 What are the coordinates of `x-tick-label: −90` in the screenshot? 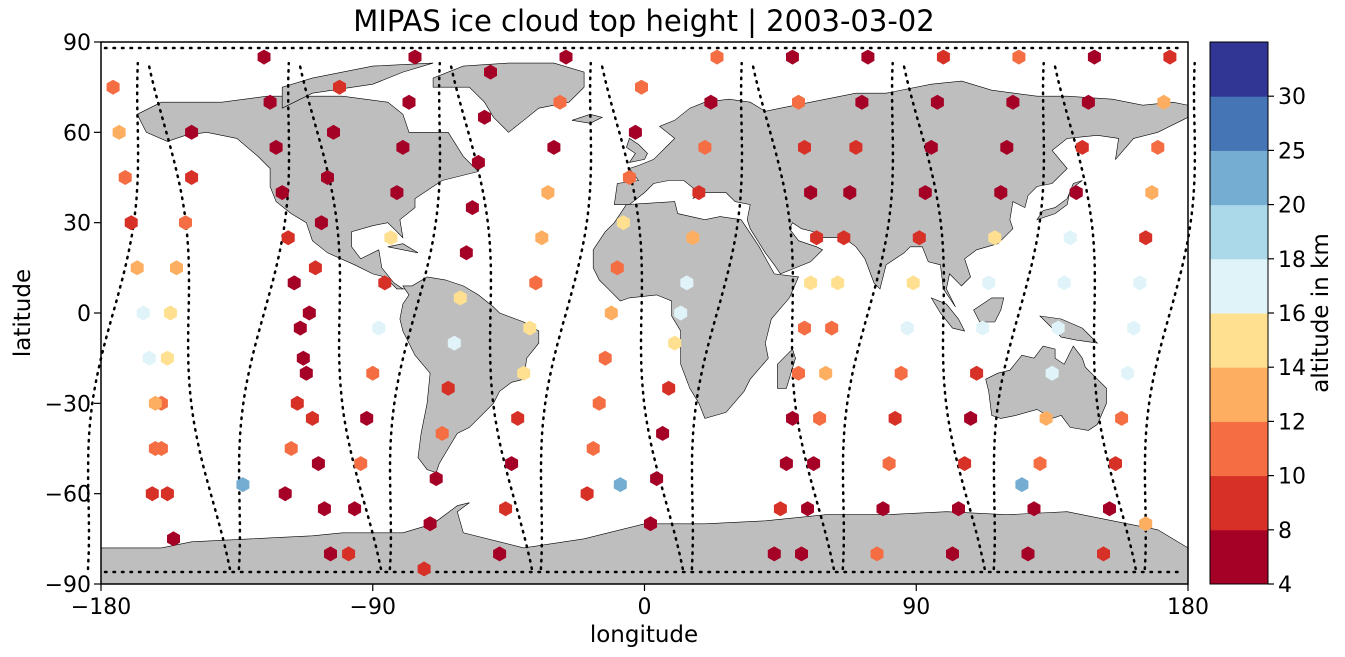 It's located at (373, 607).